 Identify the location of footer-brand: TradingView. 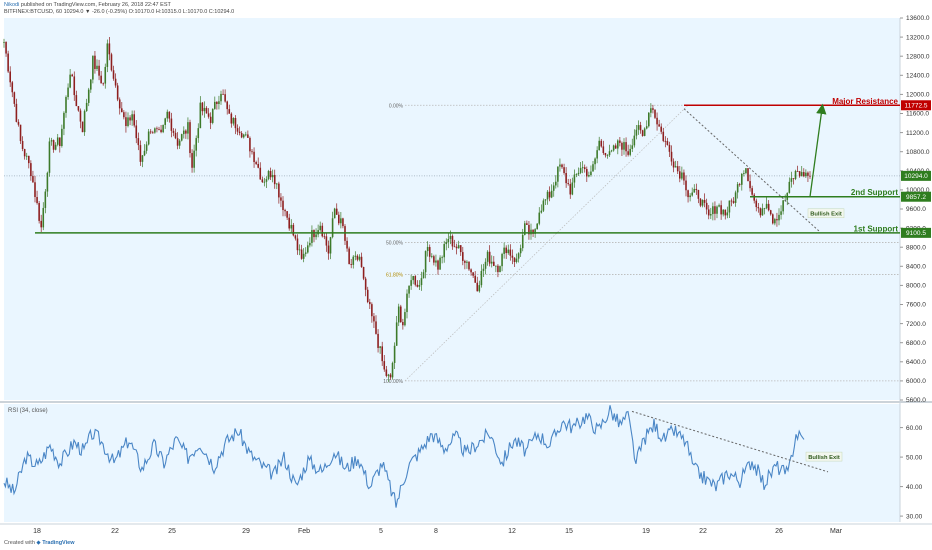
(58, 543).